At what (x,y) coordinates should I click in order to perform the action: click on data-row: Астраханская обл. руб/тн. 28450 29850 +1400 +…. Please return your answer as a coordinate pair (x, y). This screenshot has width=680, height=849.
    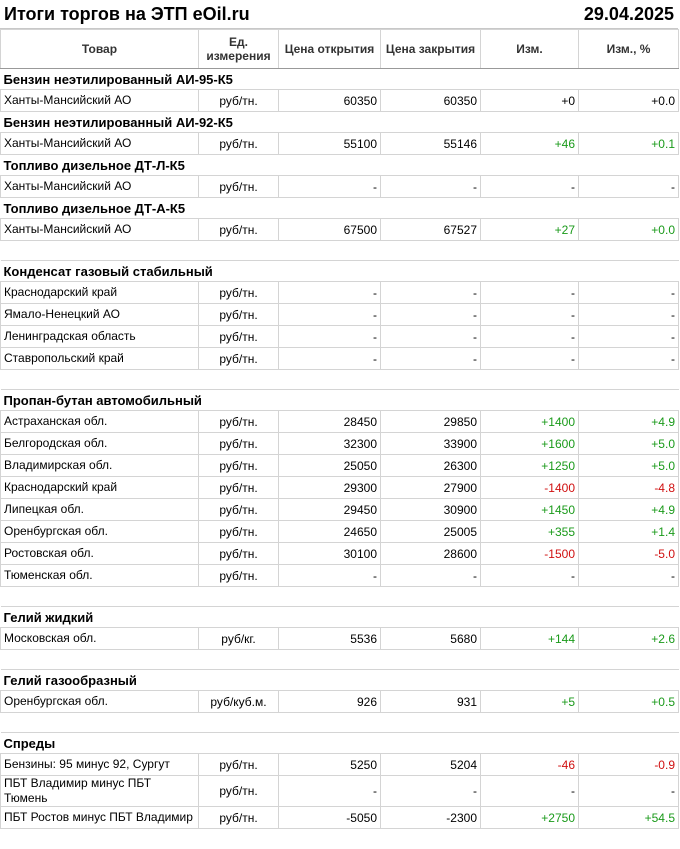
    Looking at the image, I should click on (339, 421).